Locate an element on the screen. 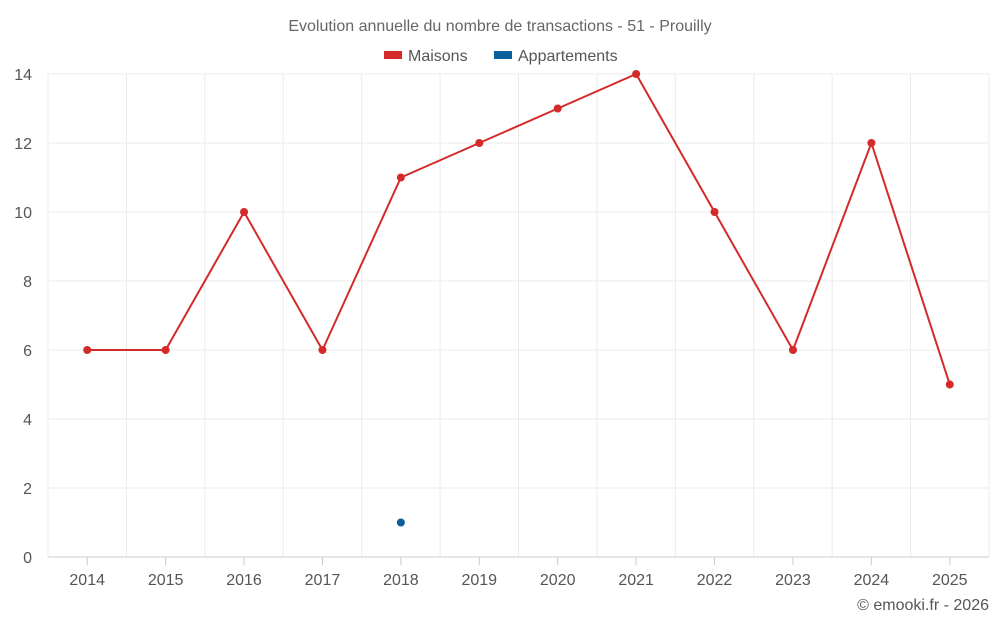 The height and width of the screenshot is (625, 1000). y-tick-label: 14 is located at coordinates (23, 75).